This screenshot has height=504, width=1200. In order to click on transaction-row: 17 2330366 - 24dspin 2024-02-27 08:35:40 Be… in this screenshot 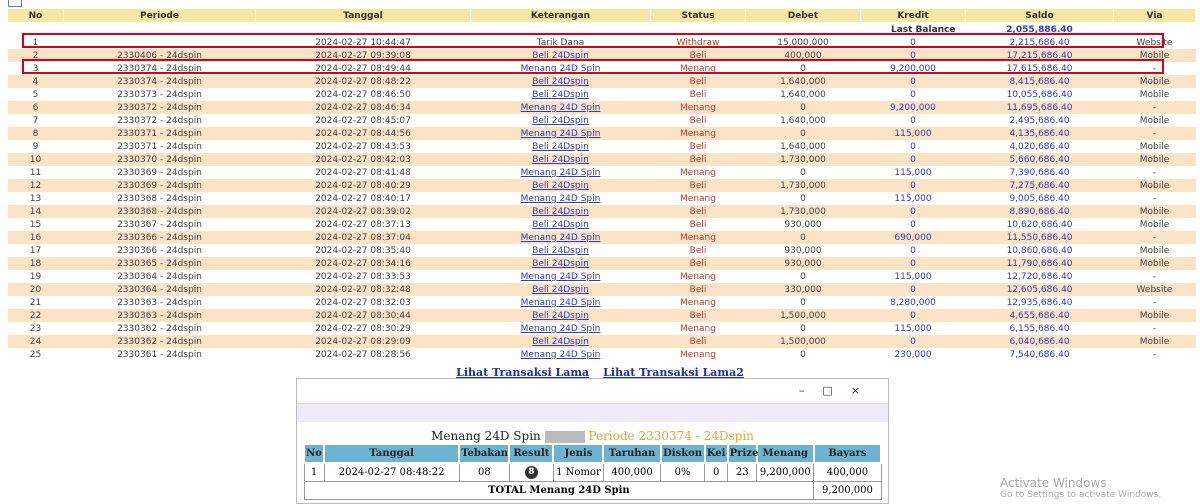, I will do `click(602, 250)`.